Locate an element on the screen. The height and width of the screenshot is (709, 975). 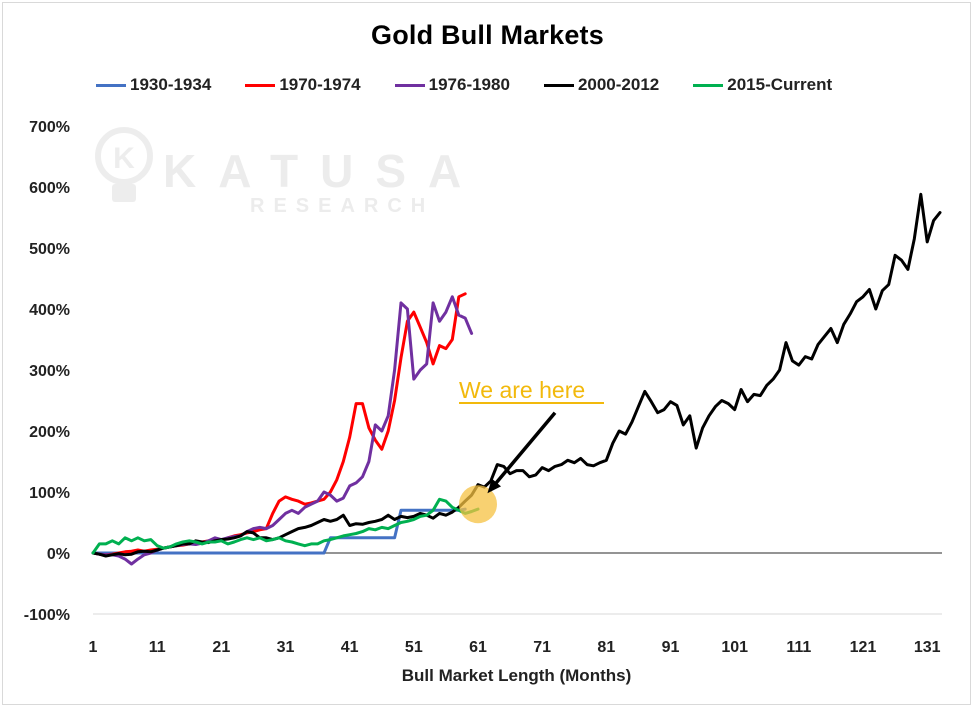
x-tick-label: 11 is located at coordinates (157, 647).